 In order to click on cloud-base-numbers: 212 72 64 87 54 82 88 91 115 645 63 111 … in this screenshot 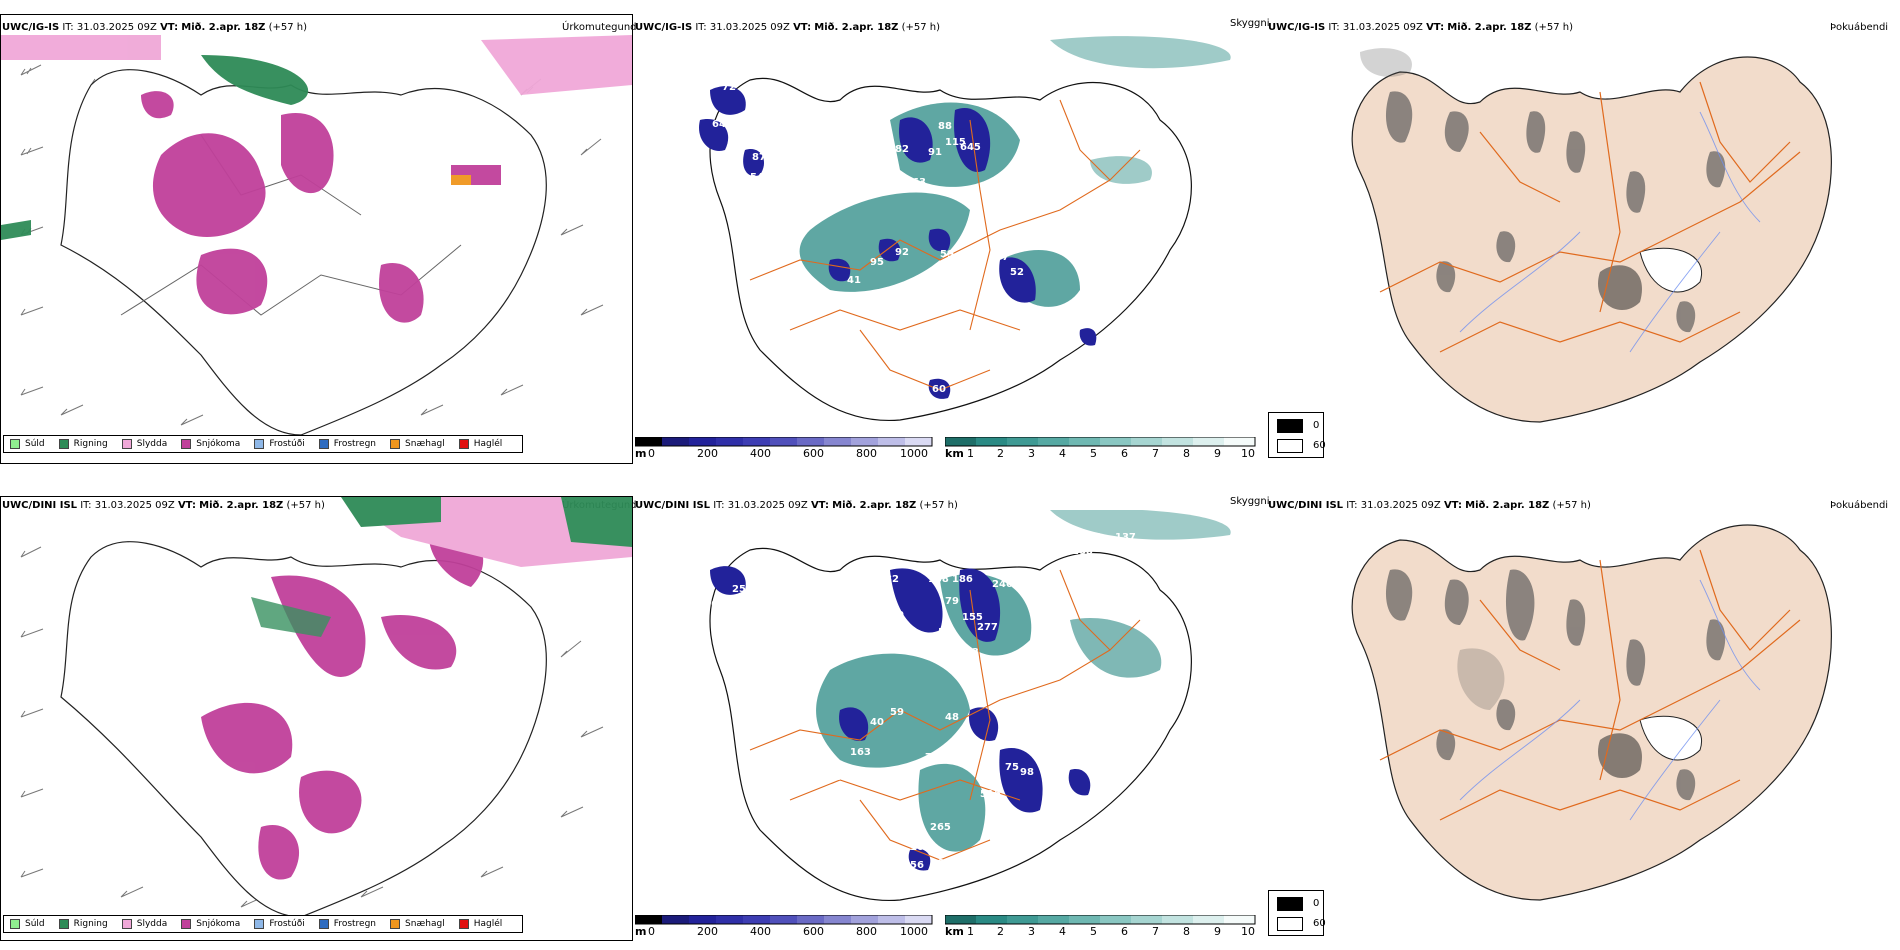, I will do `click(868, 227)`.